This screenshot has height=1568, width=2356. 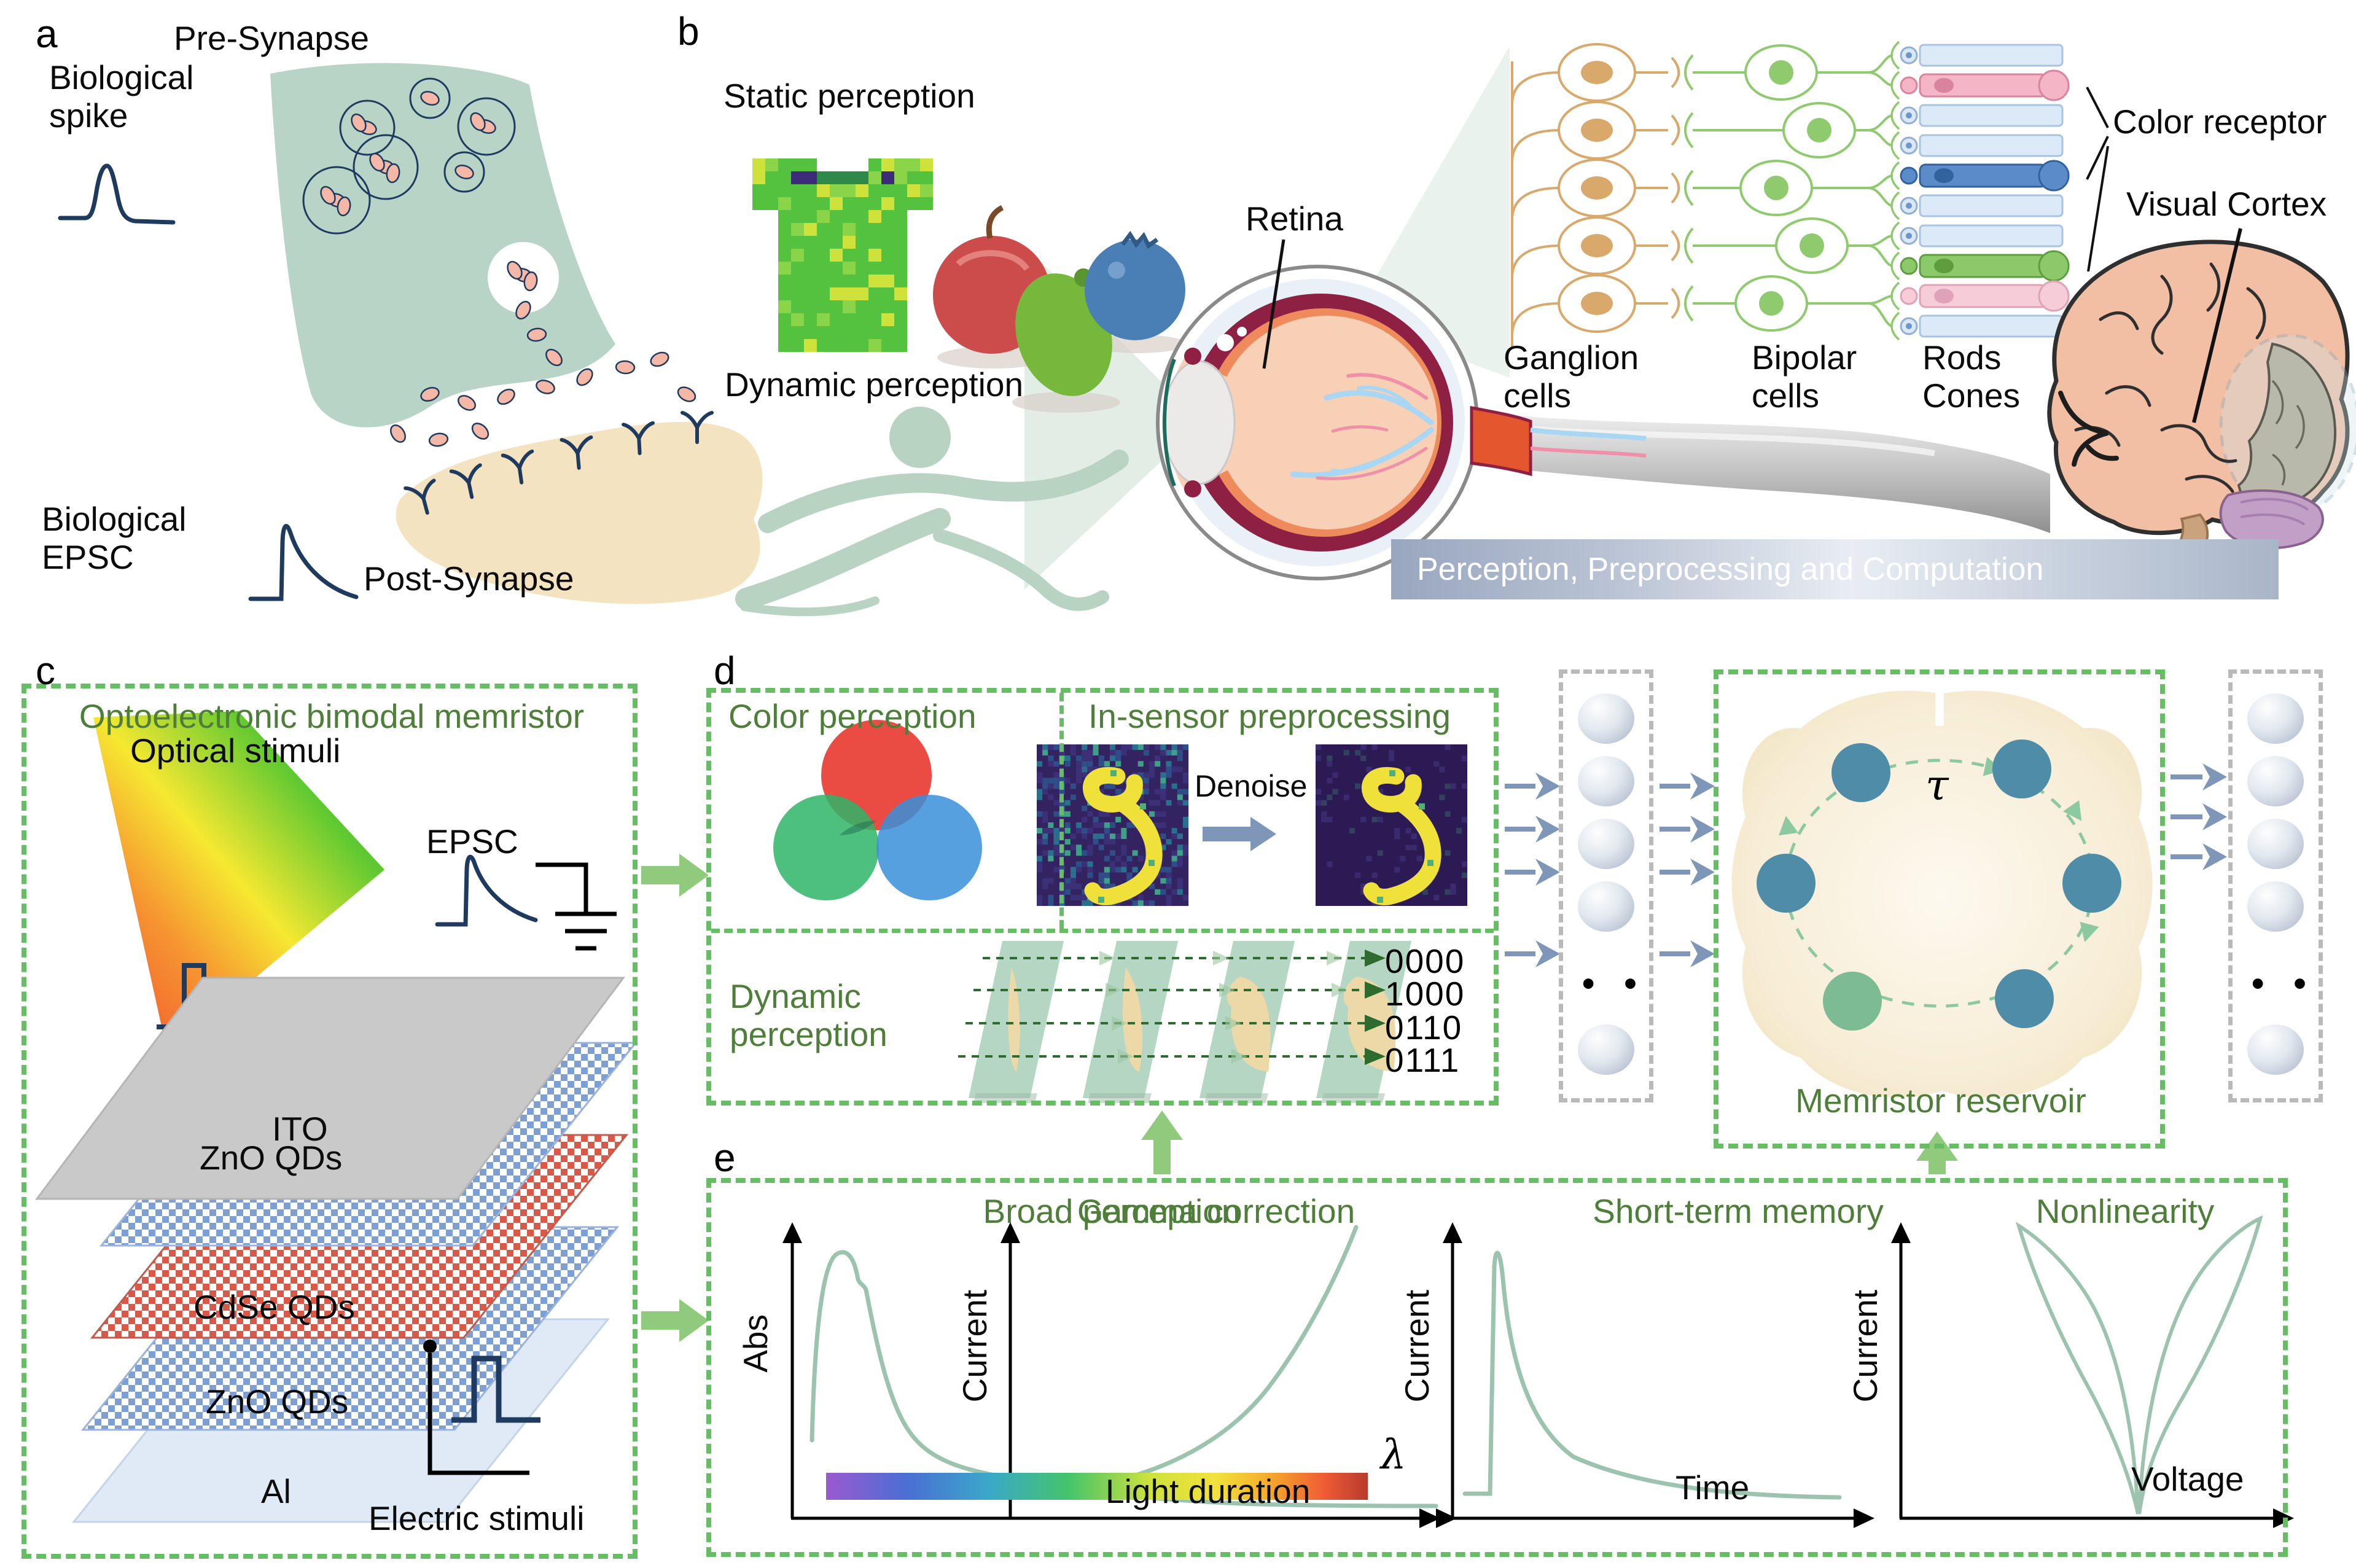 I want to click on binary-code: 0111, so click(x=1423, y=1060).